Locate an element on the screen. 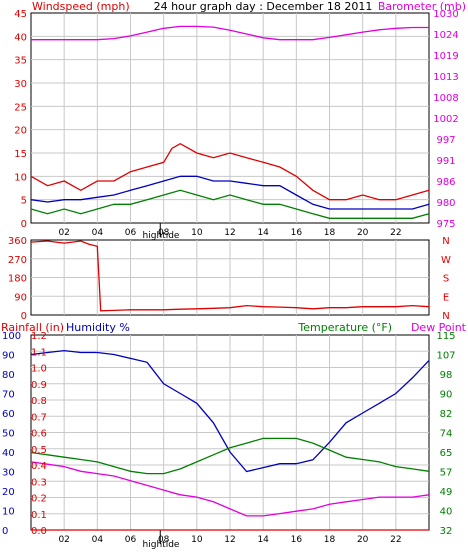 This screenshot has height=559, width=468. y-tick-label-left: 0.5 is located at coordinates (39, 450).